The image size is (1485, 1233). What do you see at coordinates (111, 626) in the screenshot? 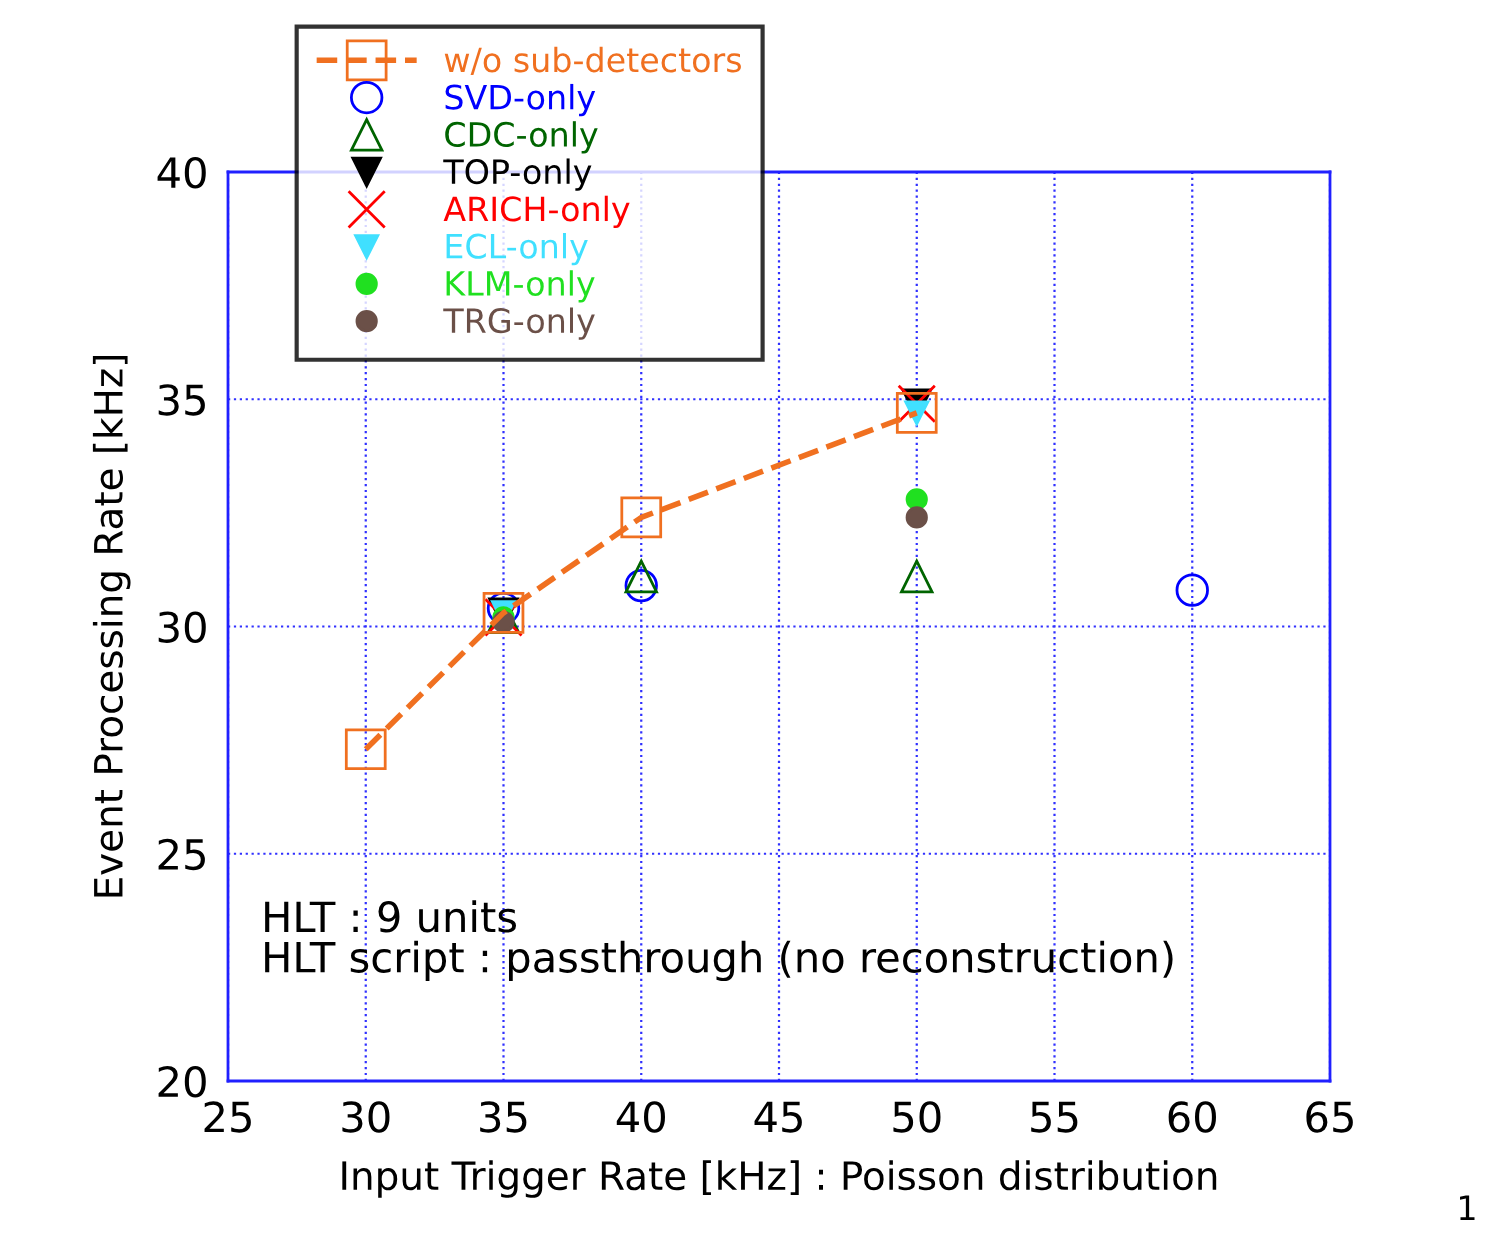
I see `y-axis-title: Event Processing Rate [kHz]` at bounding box center [111, 626].